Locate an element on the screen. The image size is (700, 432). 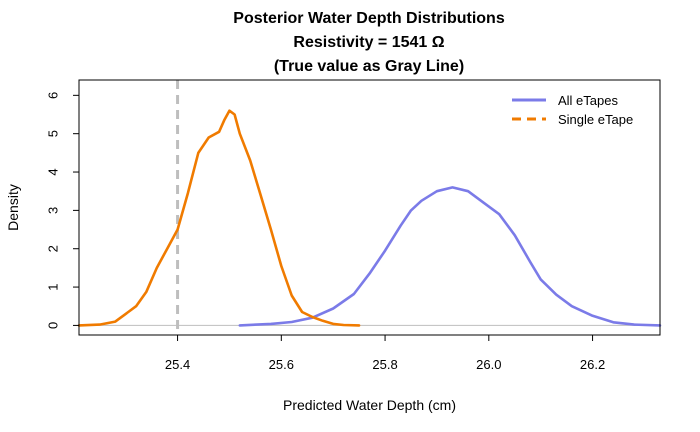
y-tick-label: 4 is located at coordinates (53, 171).